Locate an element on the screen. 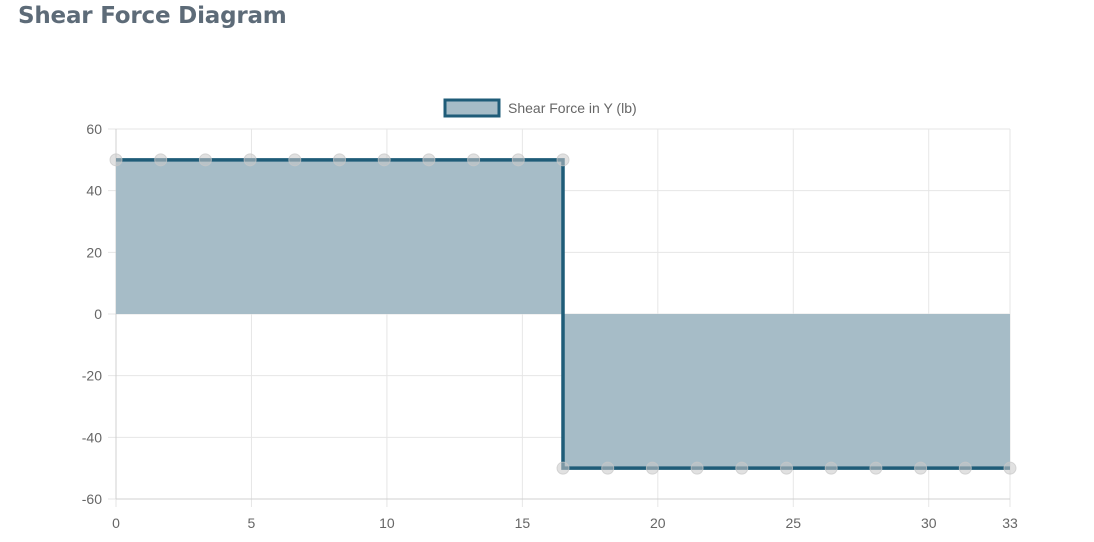 The image size is (1094, 542). x-tick-label: 30 is located at coordinates (929, 523).